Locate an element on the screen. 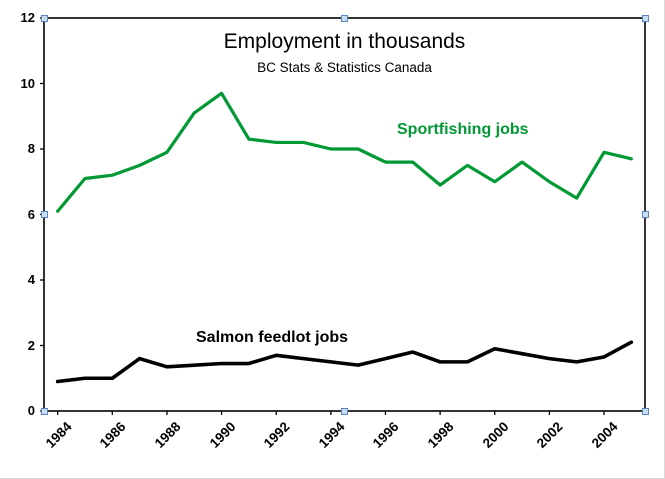 This screenshot has width=665, height=479. y-axis-label: 2 is located at coordinates (31, 345).